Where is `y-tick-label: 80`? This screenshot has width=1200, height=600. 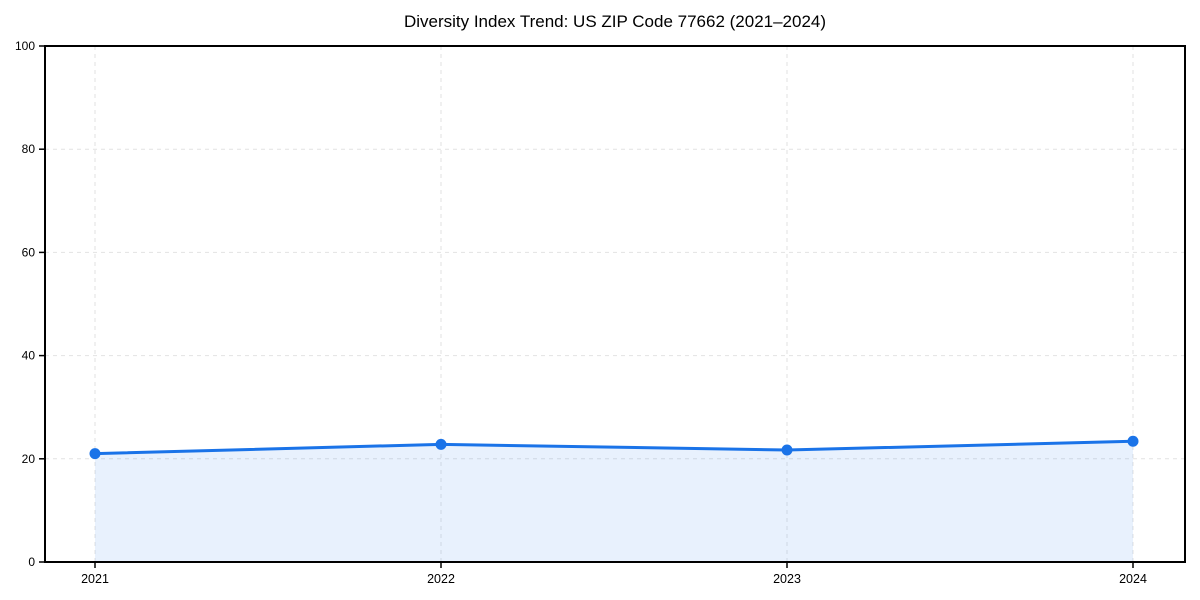 y-tick-label: 80 is located at coordinates (29, 149).